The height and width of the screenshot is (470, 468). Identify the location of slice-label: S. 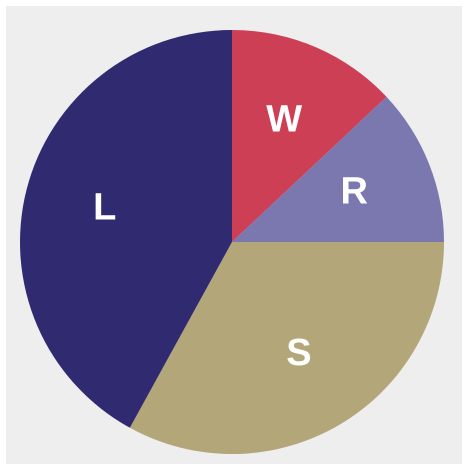
(298, 353).